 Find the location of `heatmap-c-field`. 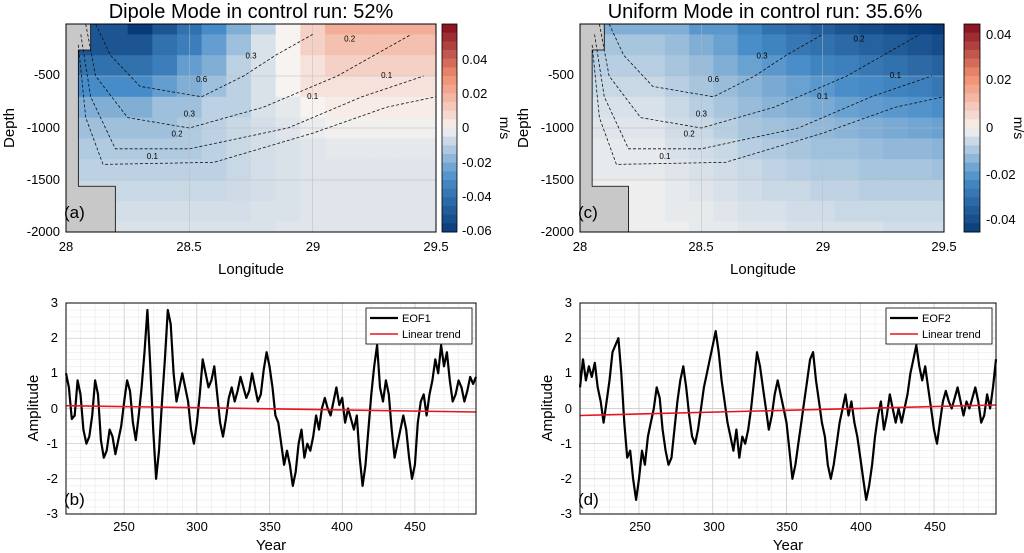

heatmap-c-field is located at coordinates (762, 128).